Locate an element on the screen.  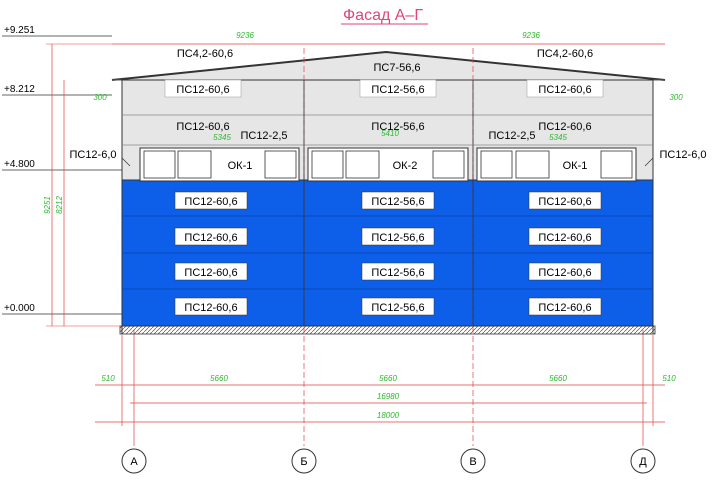
blue-panel-r1-c2: ПС12-56,6 is located at coordinates (397, 202).